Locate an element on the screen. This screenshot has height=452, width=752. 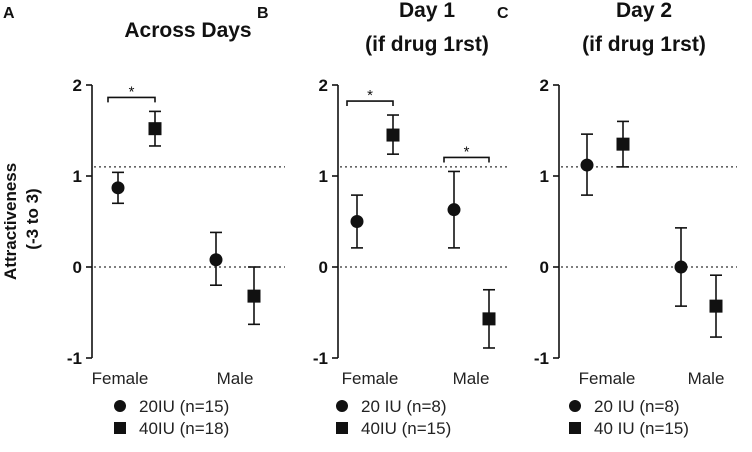
panel-letter: A is located at coordinates (9, 13).